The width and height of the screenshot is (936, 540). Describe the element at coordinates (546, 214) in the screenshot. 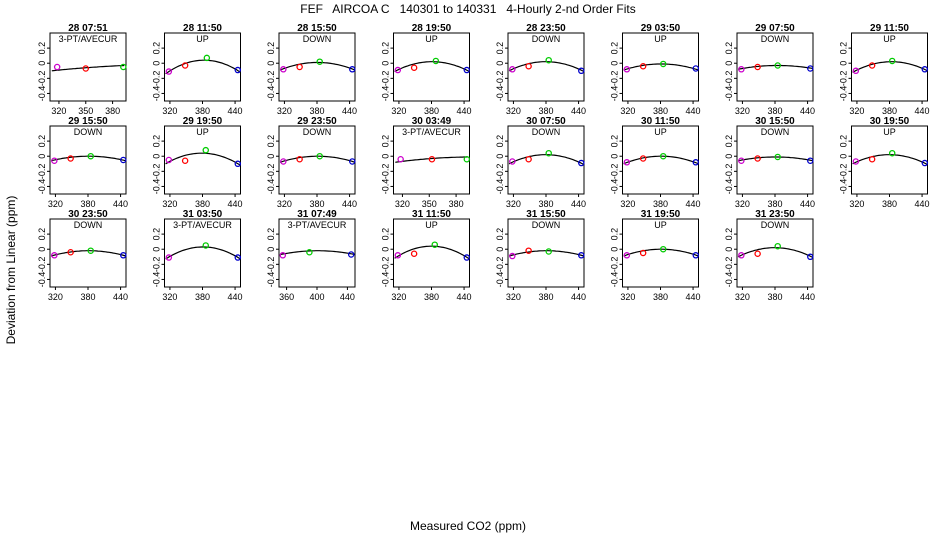

I see `panel-title: 31 15:50` at that location.